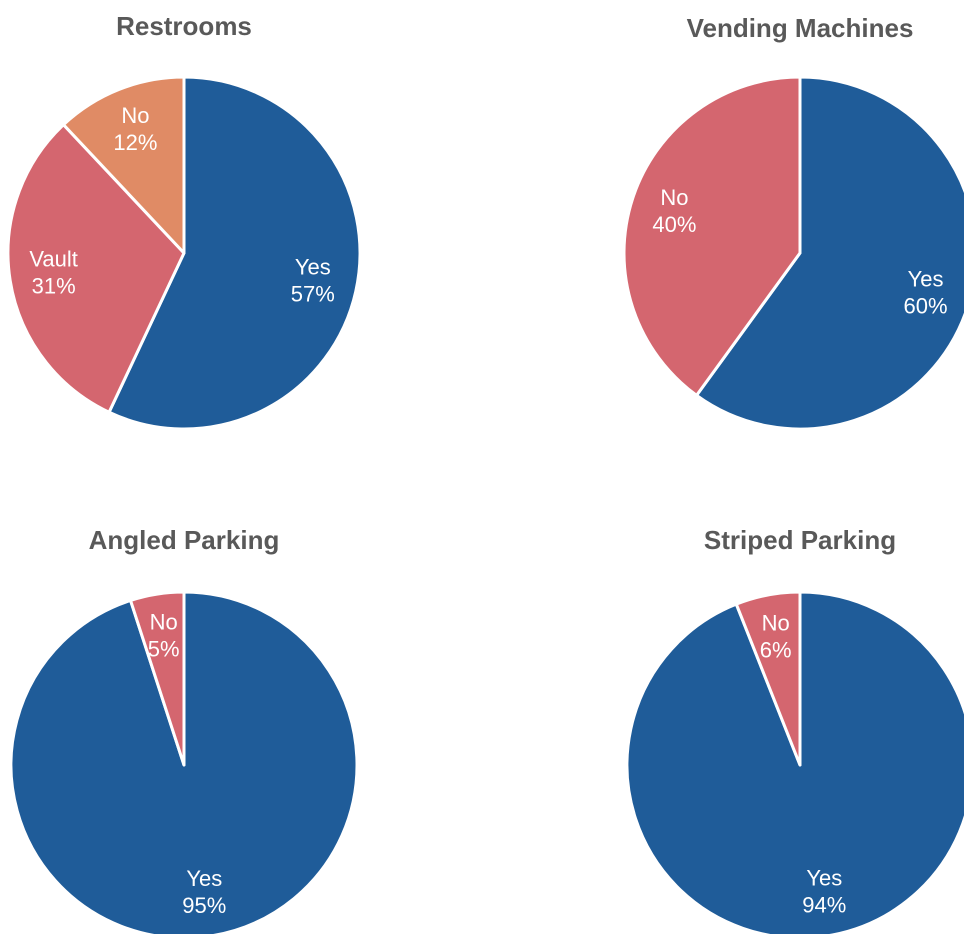 The width and height of the screenshot is (964, 934). I want to click on slice-value-label: 40%, so click(674, 224).